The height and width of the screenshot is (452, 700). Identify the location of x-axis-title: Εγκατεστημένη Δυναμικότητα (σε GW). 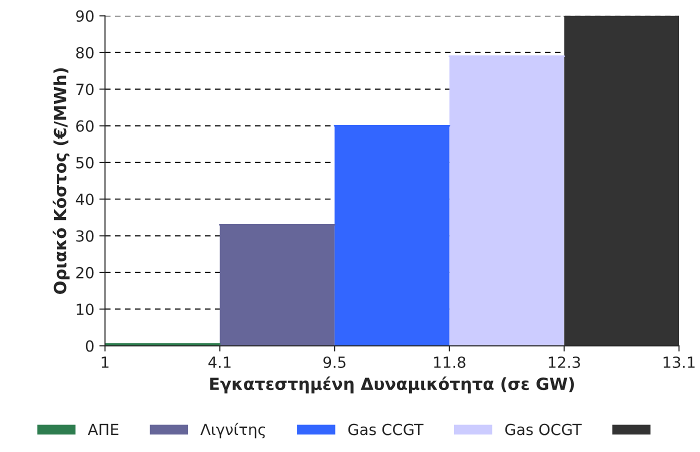
(392, 385).